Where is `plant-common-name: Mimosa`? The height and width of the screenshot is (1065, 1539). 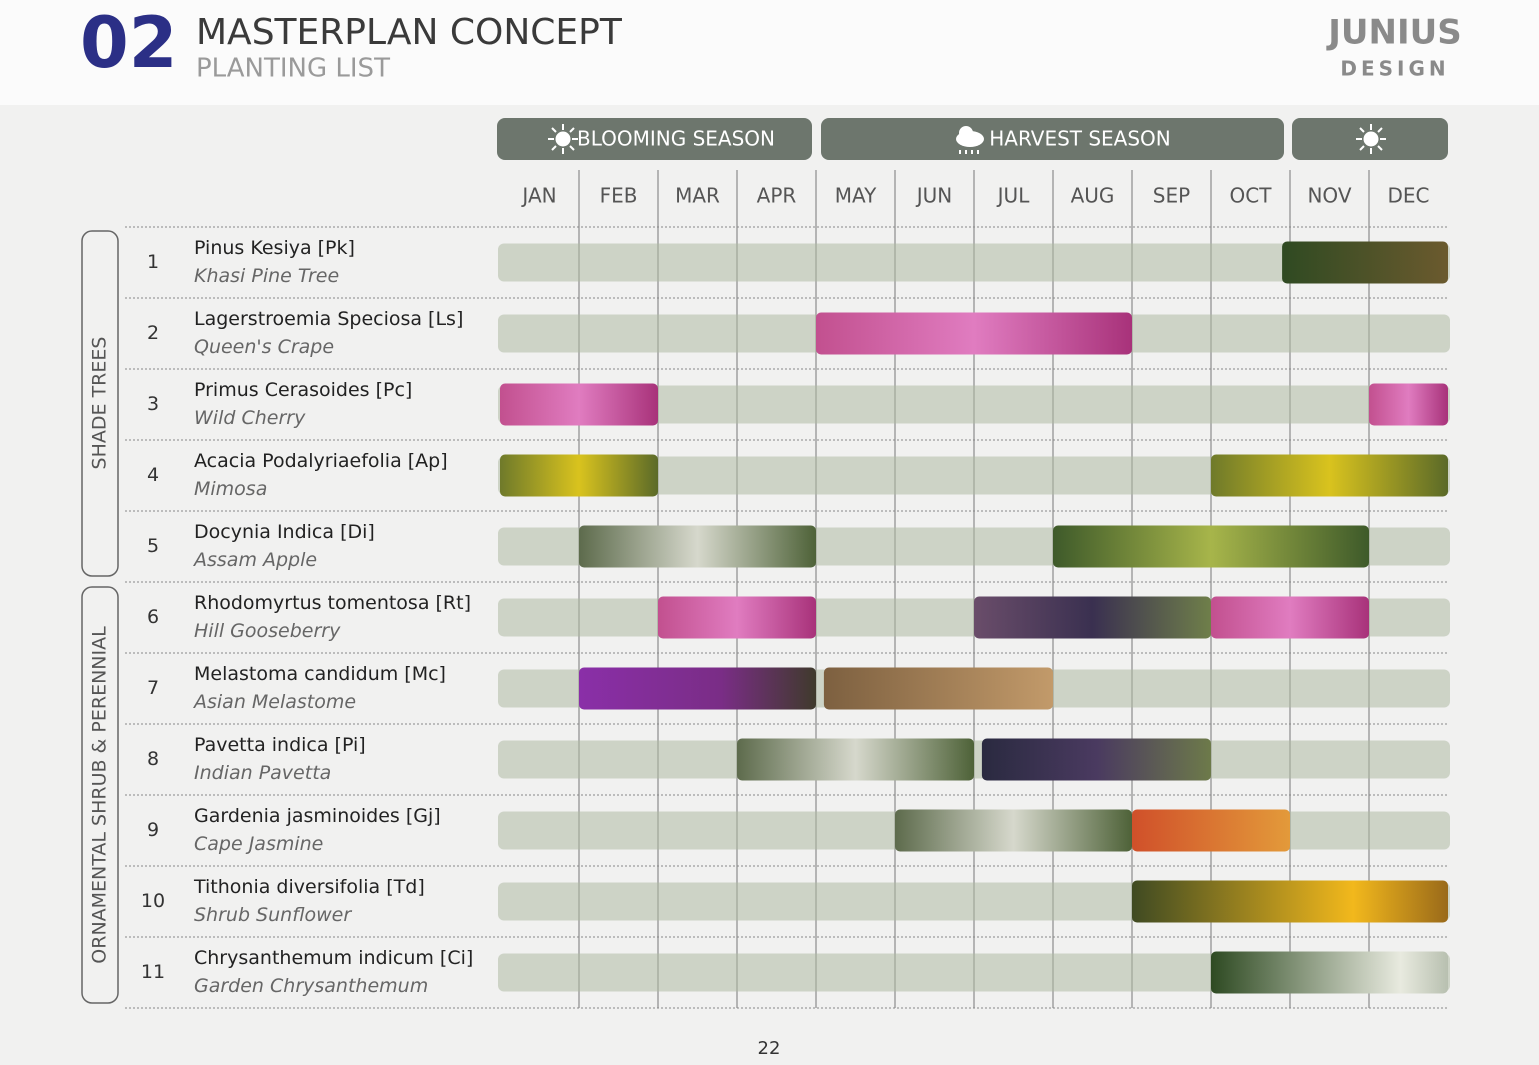 plant-common-name: Mimosa is located at coordinates (230, 489).